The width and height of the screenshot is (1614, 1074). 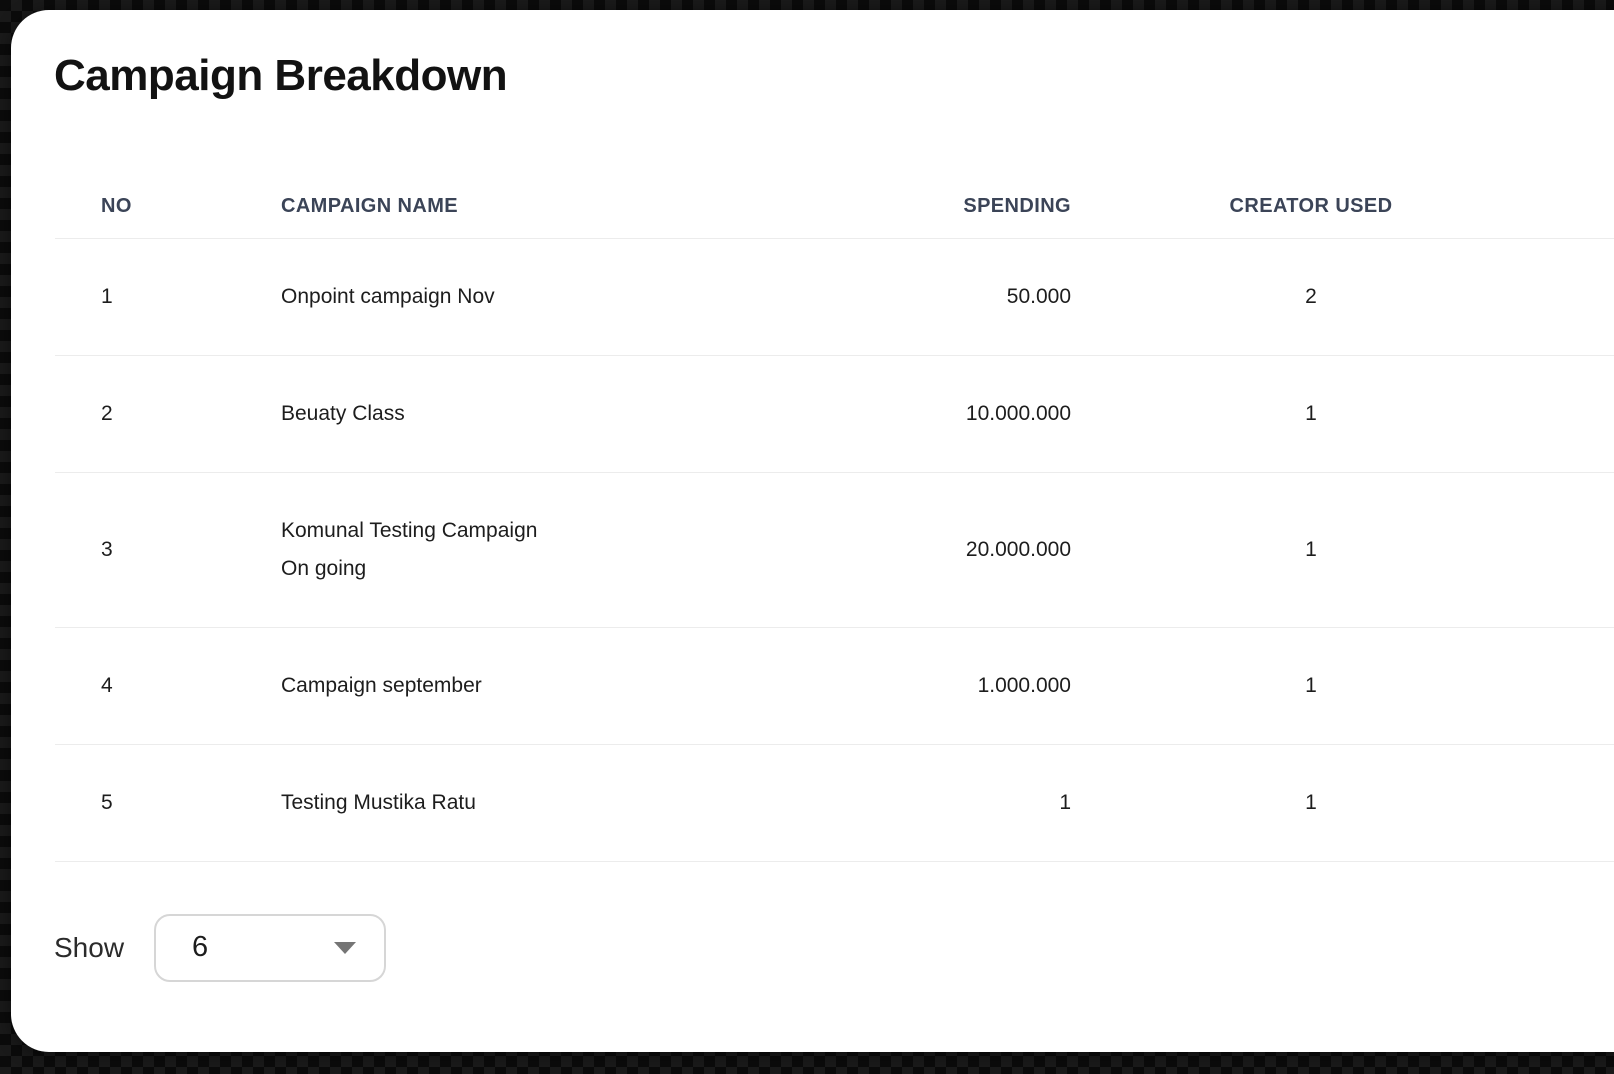 What do you see at coordinates (107, 413) in the screenshot?
I see `cell-no: 2` at bounding box center [107, 413].